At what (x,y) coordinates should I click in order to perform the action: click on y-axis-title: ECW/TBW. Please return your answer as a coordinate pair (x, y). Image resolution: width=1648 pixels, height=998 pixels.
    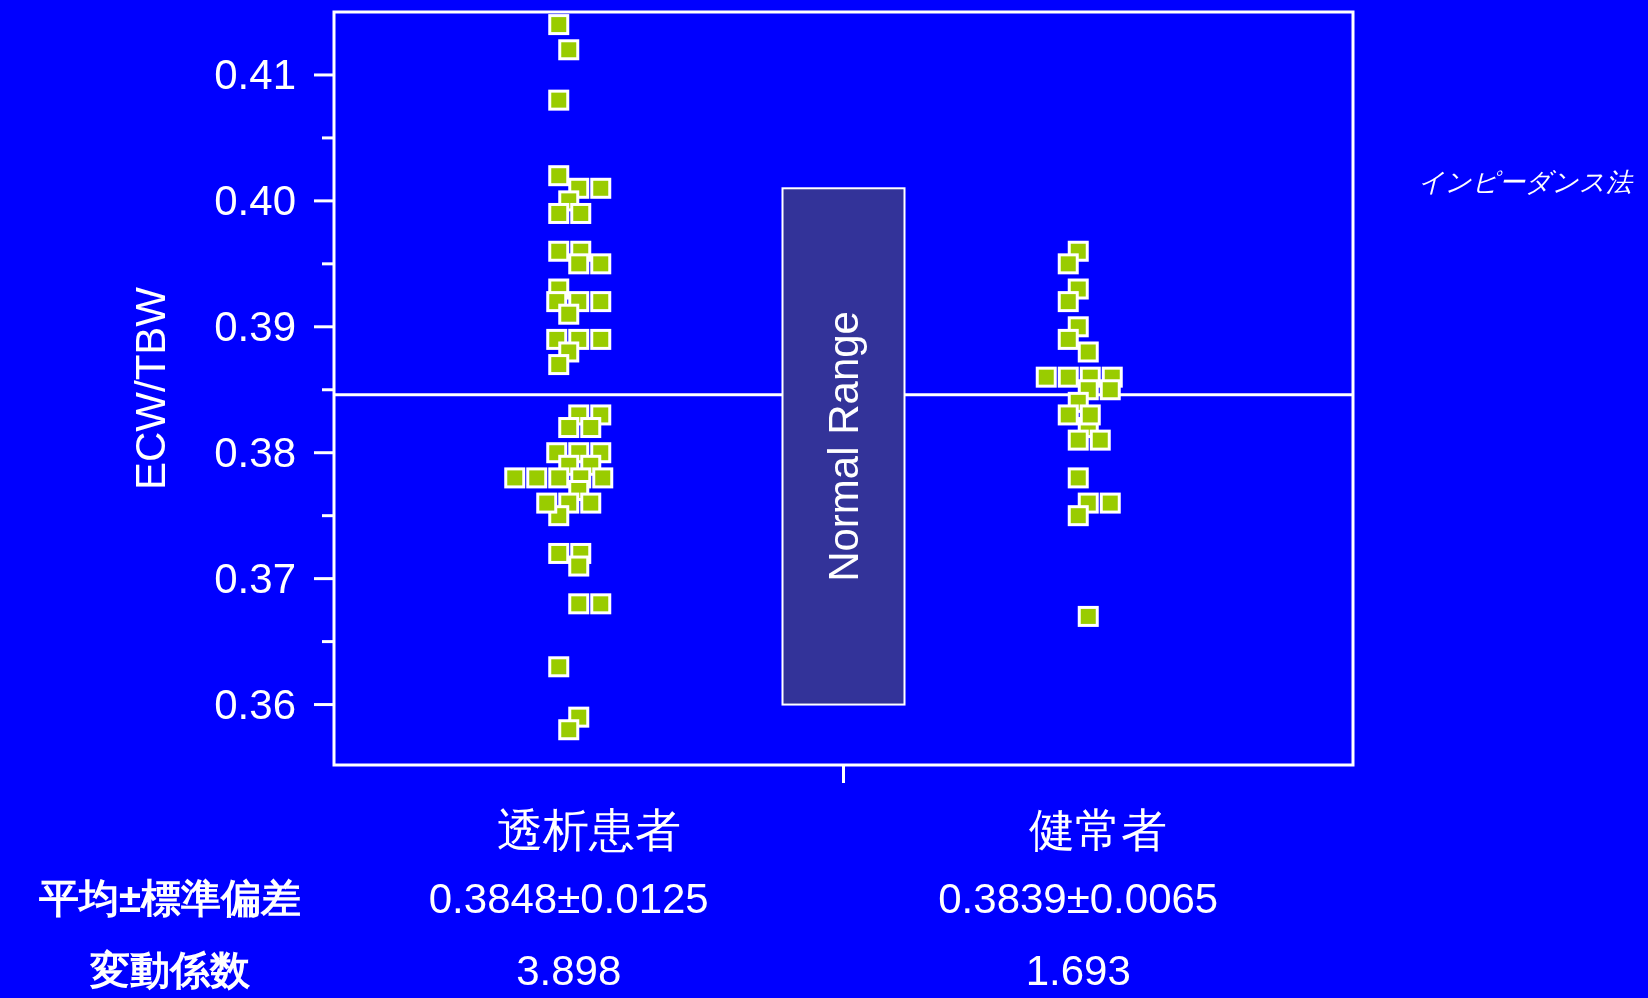
    Looking at the image, I should click on (150, 388).